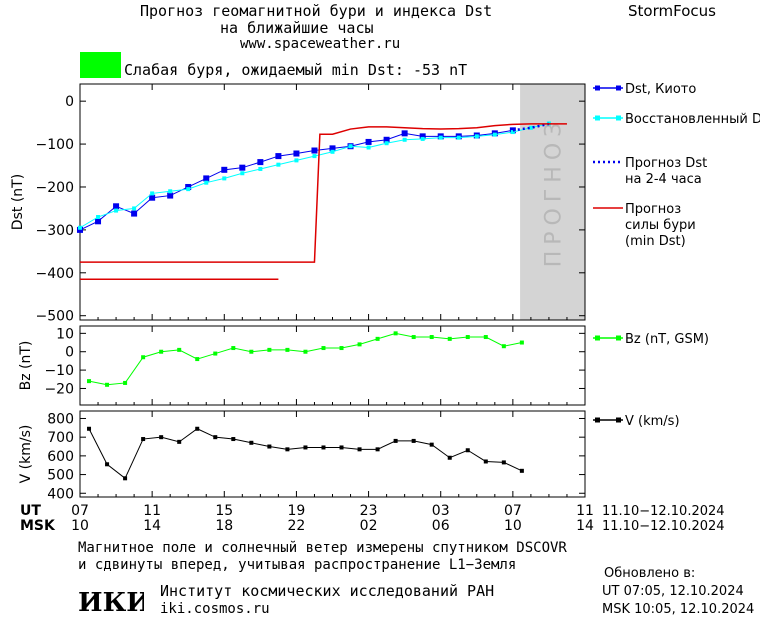  What do you see at coordinates (513, 511) in the screenshot?
I see `ut-tick-6: 07` at bounding box center [513, 511].